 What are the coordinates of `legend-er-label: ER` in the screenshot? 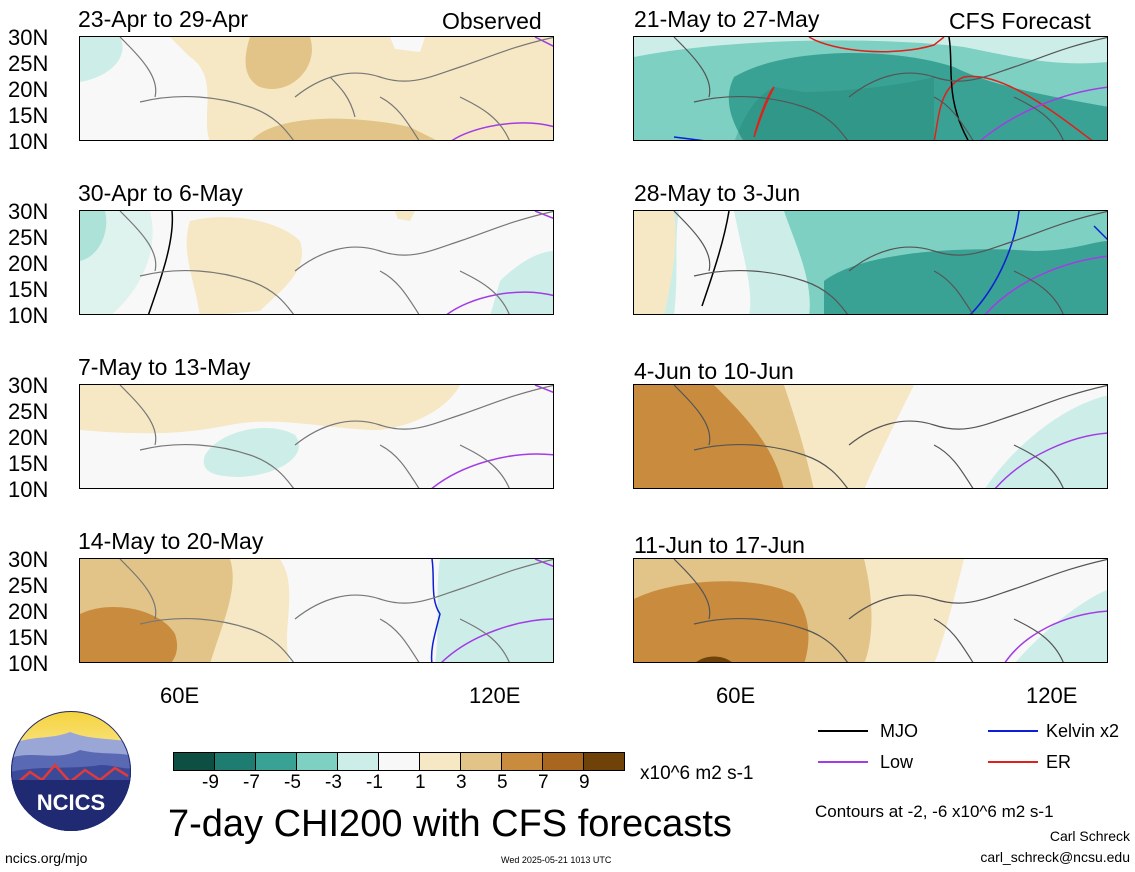 It's located at (1059, 762).